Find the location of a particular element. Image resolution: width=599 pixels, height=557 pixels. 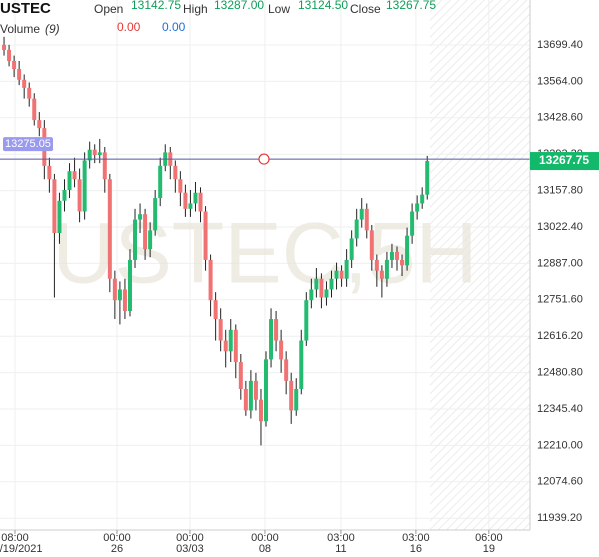

y-tick-label: 13022.40 is located at coordinates (560, 227).